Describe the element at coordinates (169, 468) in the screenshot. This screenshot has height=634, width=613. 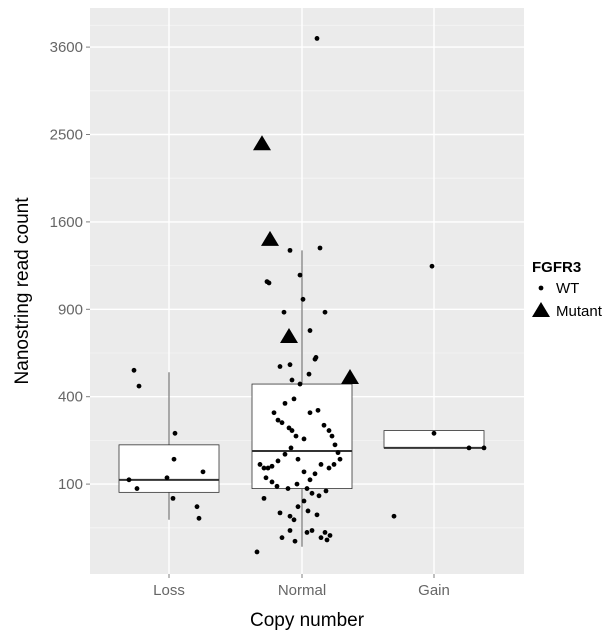
I see `box-iqr` at that location.